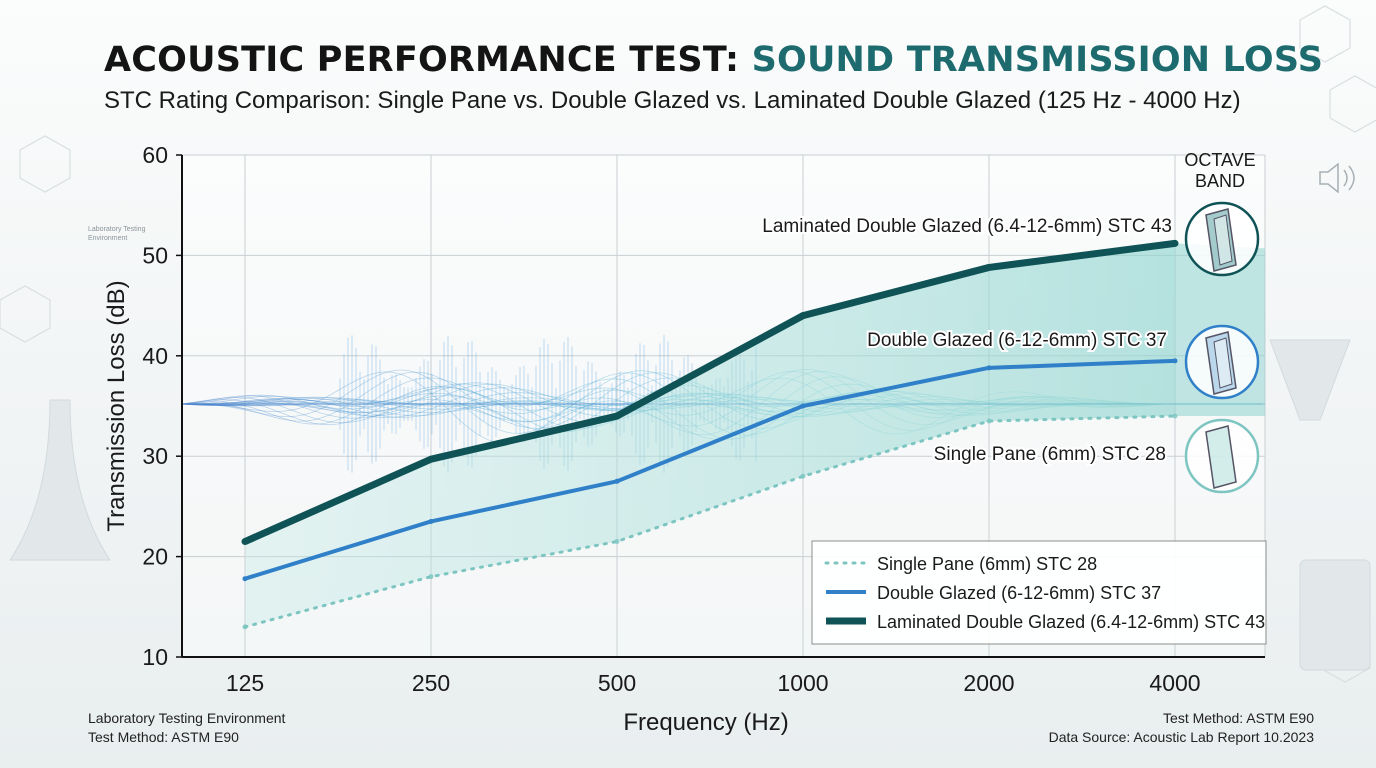 This screenshot has width=1376, height=768. Describe the element at coordinates (705, 722) in the screenshot. I see `x-axis-label: Frequency (Hz)` at that location.